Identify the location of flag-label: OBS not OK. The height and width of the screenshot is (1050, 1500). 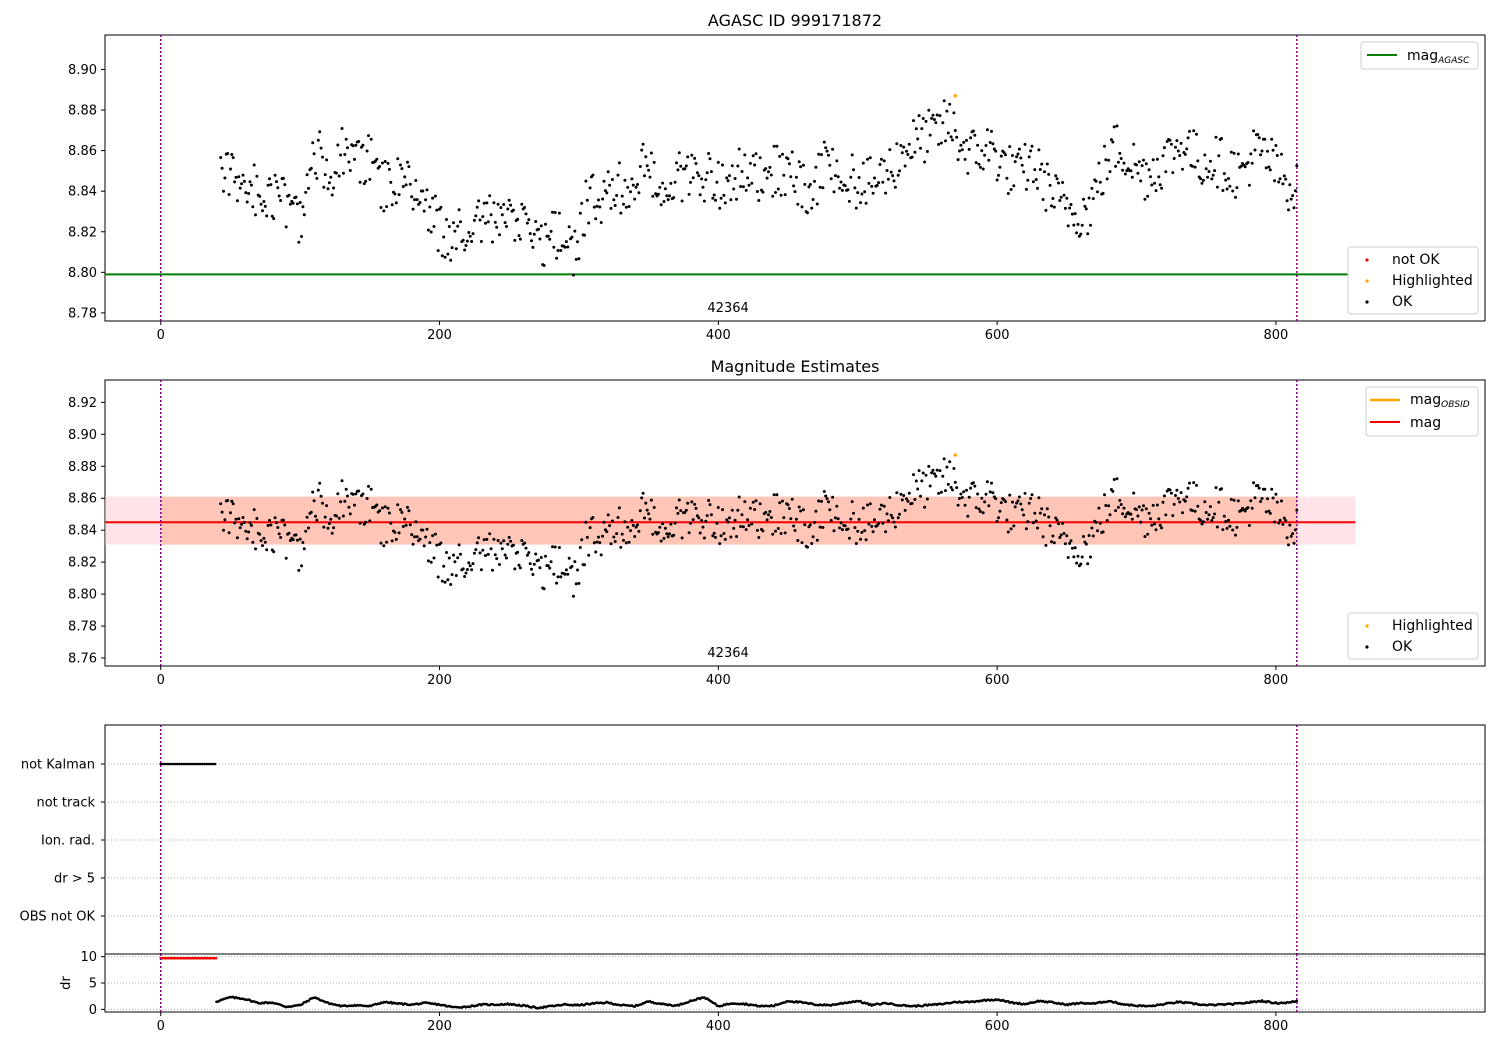
(58, 917).